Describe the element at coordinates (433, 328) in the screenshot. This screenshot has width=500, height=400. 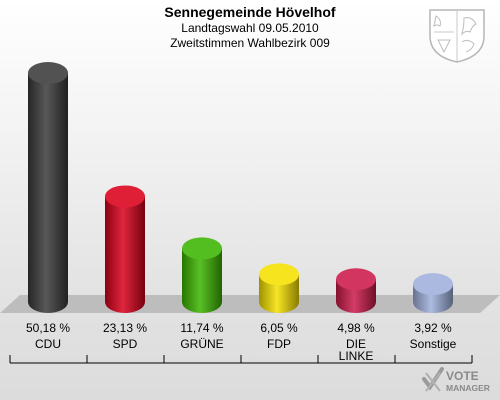
I see `value-label-sonstige: 3,92 %` at that location.